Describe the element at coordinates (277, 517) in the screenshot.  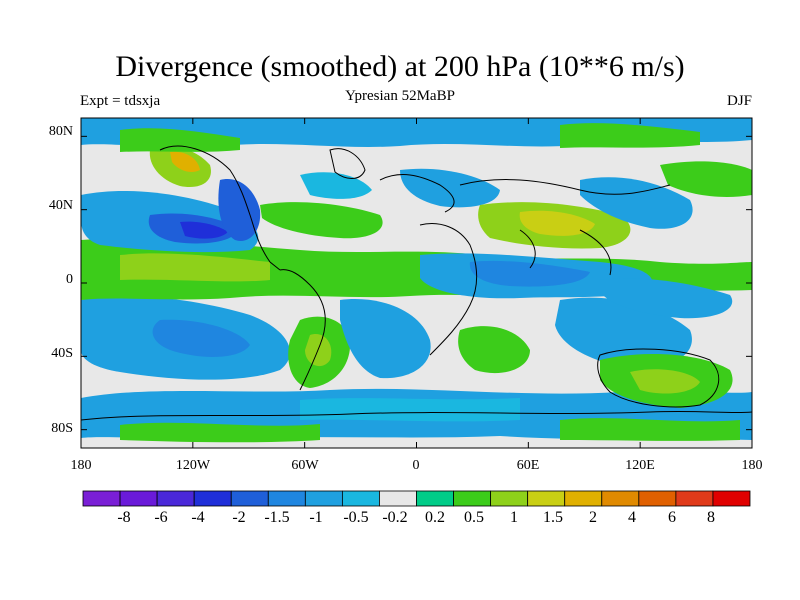
I see `colorbar-label-4: -1.5` at that location.